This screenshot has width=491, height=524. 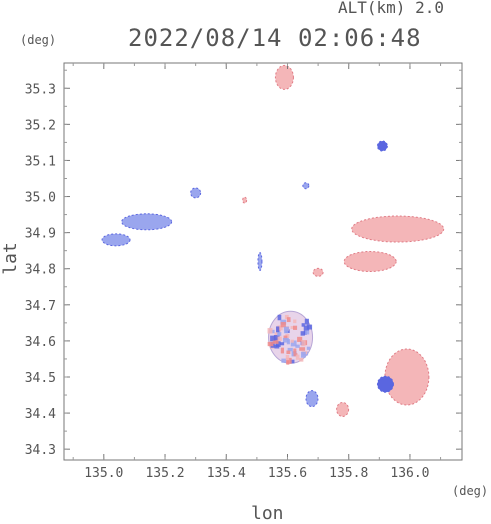 I want to click on x-tick-label: 135.6, so click(x=287, y=473).